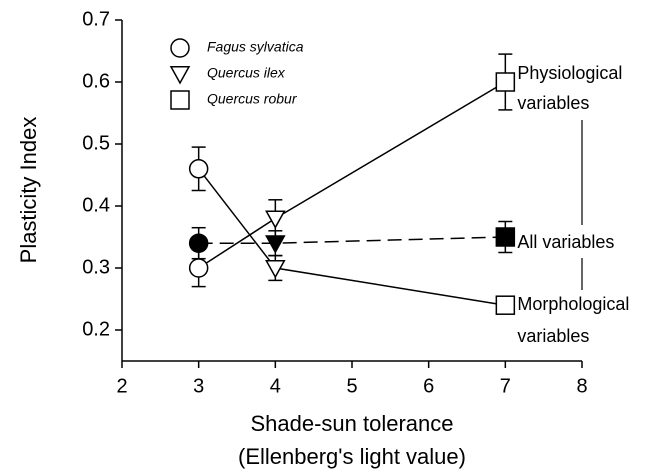  I want to click on series-label: Physiological variables, so click(569, 88).